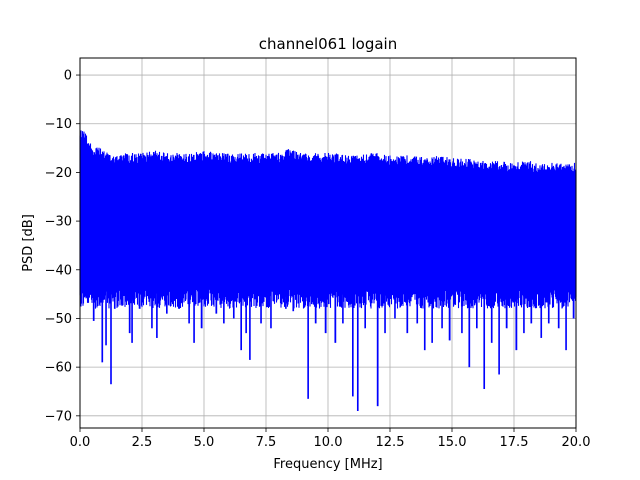  Describe the element at coordinates (58, 173) in the screenshot. I see `y-tick-label: −20` at that location.